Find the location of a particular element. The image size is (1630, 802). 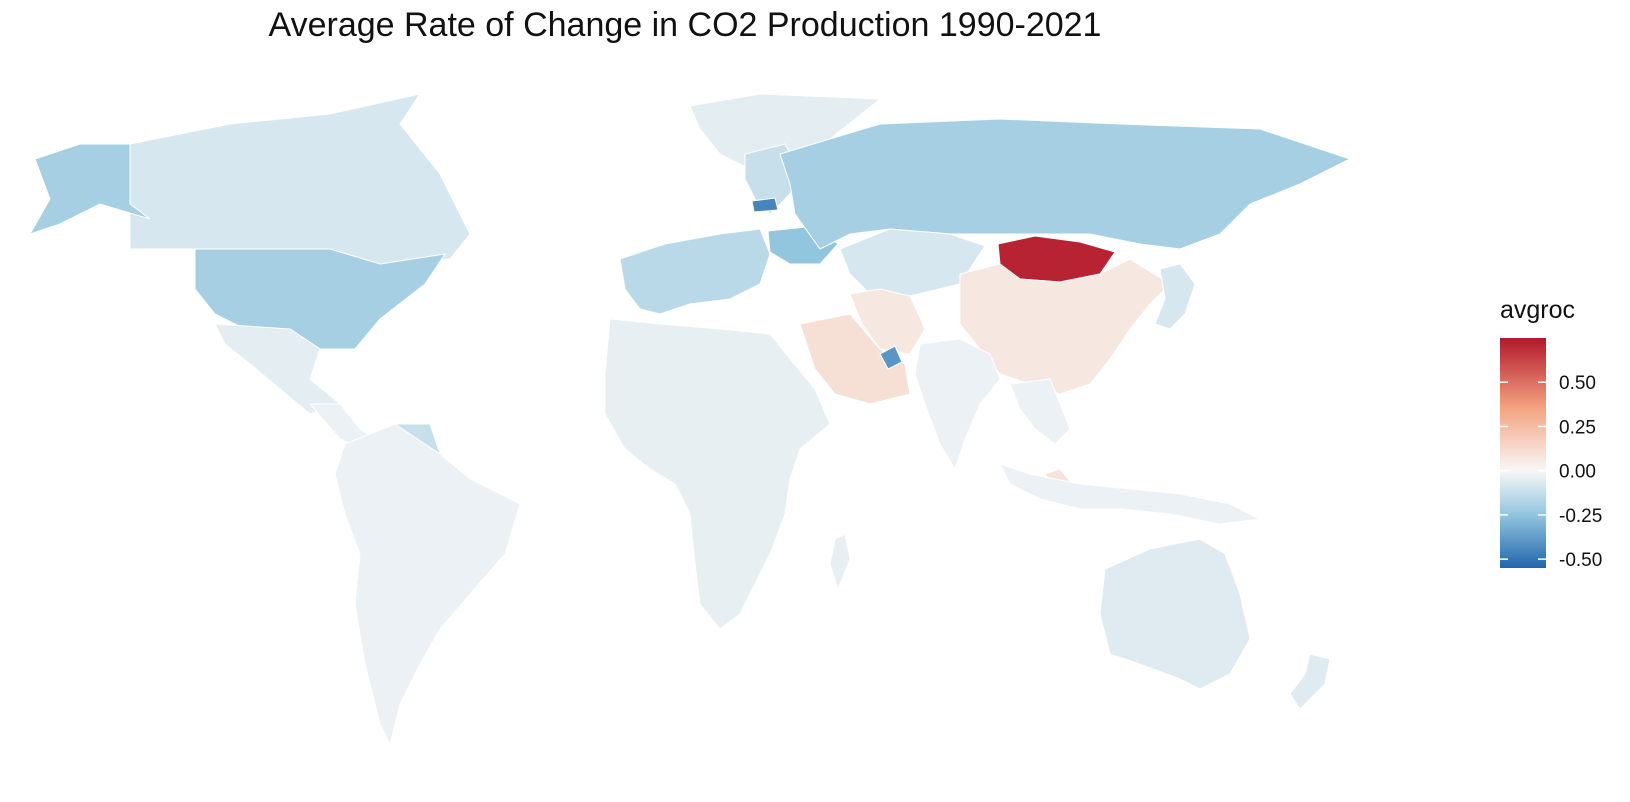

country-iran is located at coordinates (887, 321).